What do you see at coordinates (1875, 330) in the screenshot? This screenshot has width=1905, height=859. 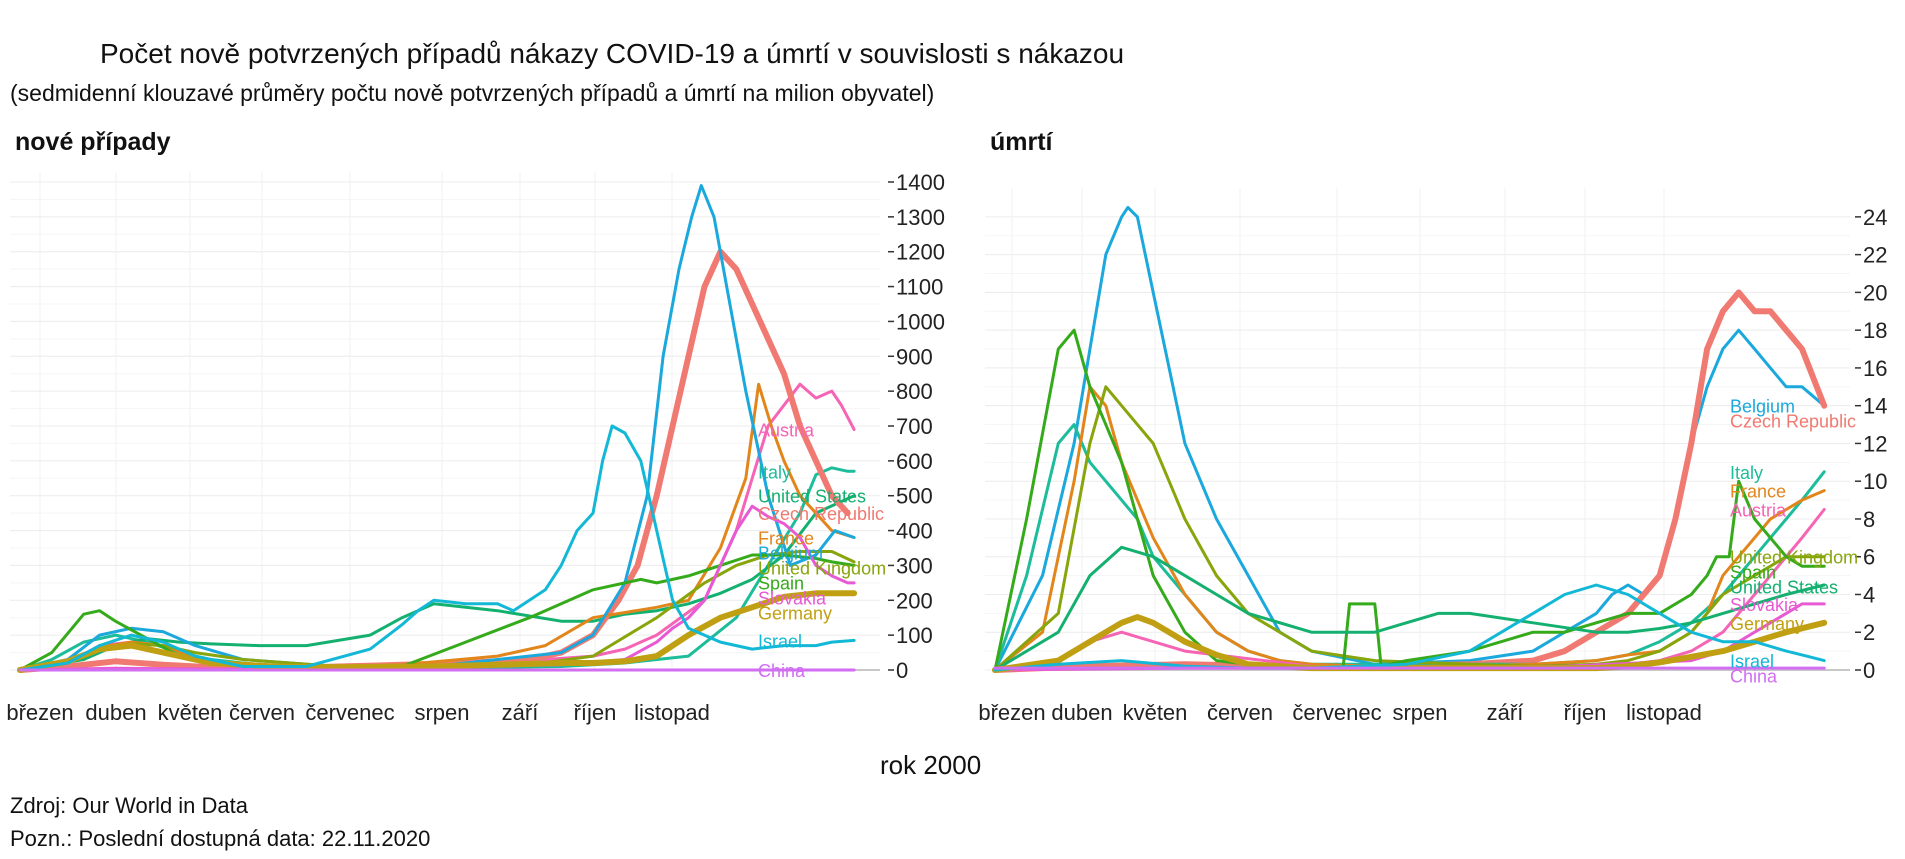 I see `y-tick-label: 18` at bounding box center [1875, 330].